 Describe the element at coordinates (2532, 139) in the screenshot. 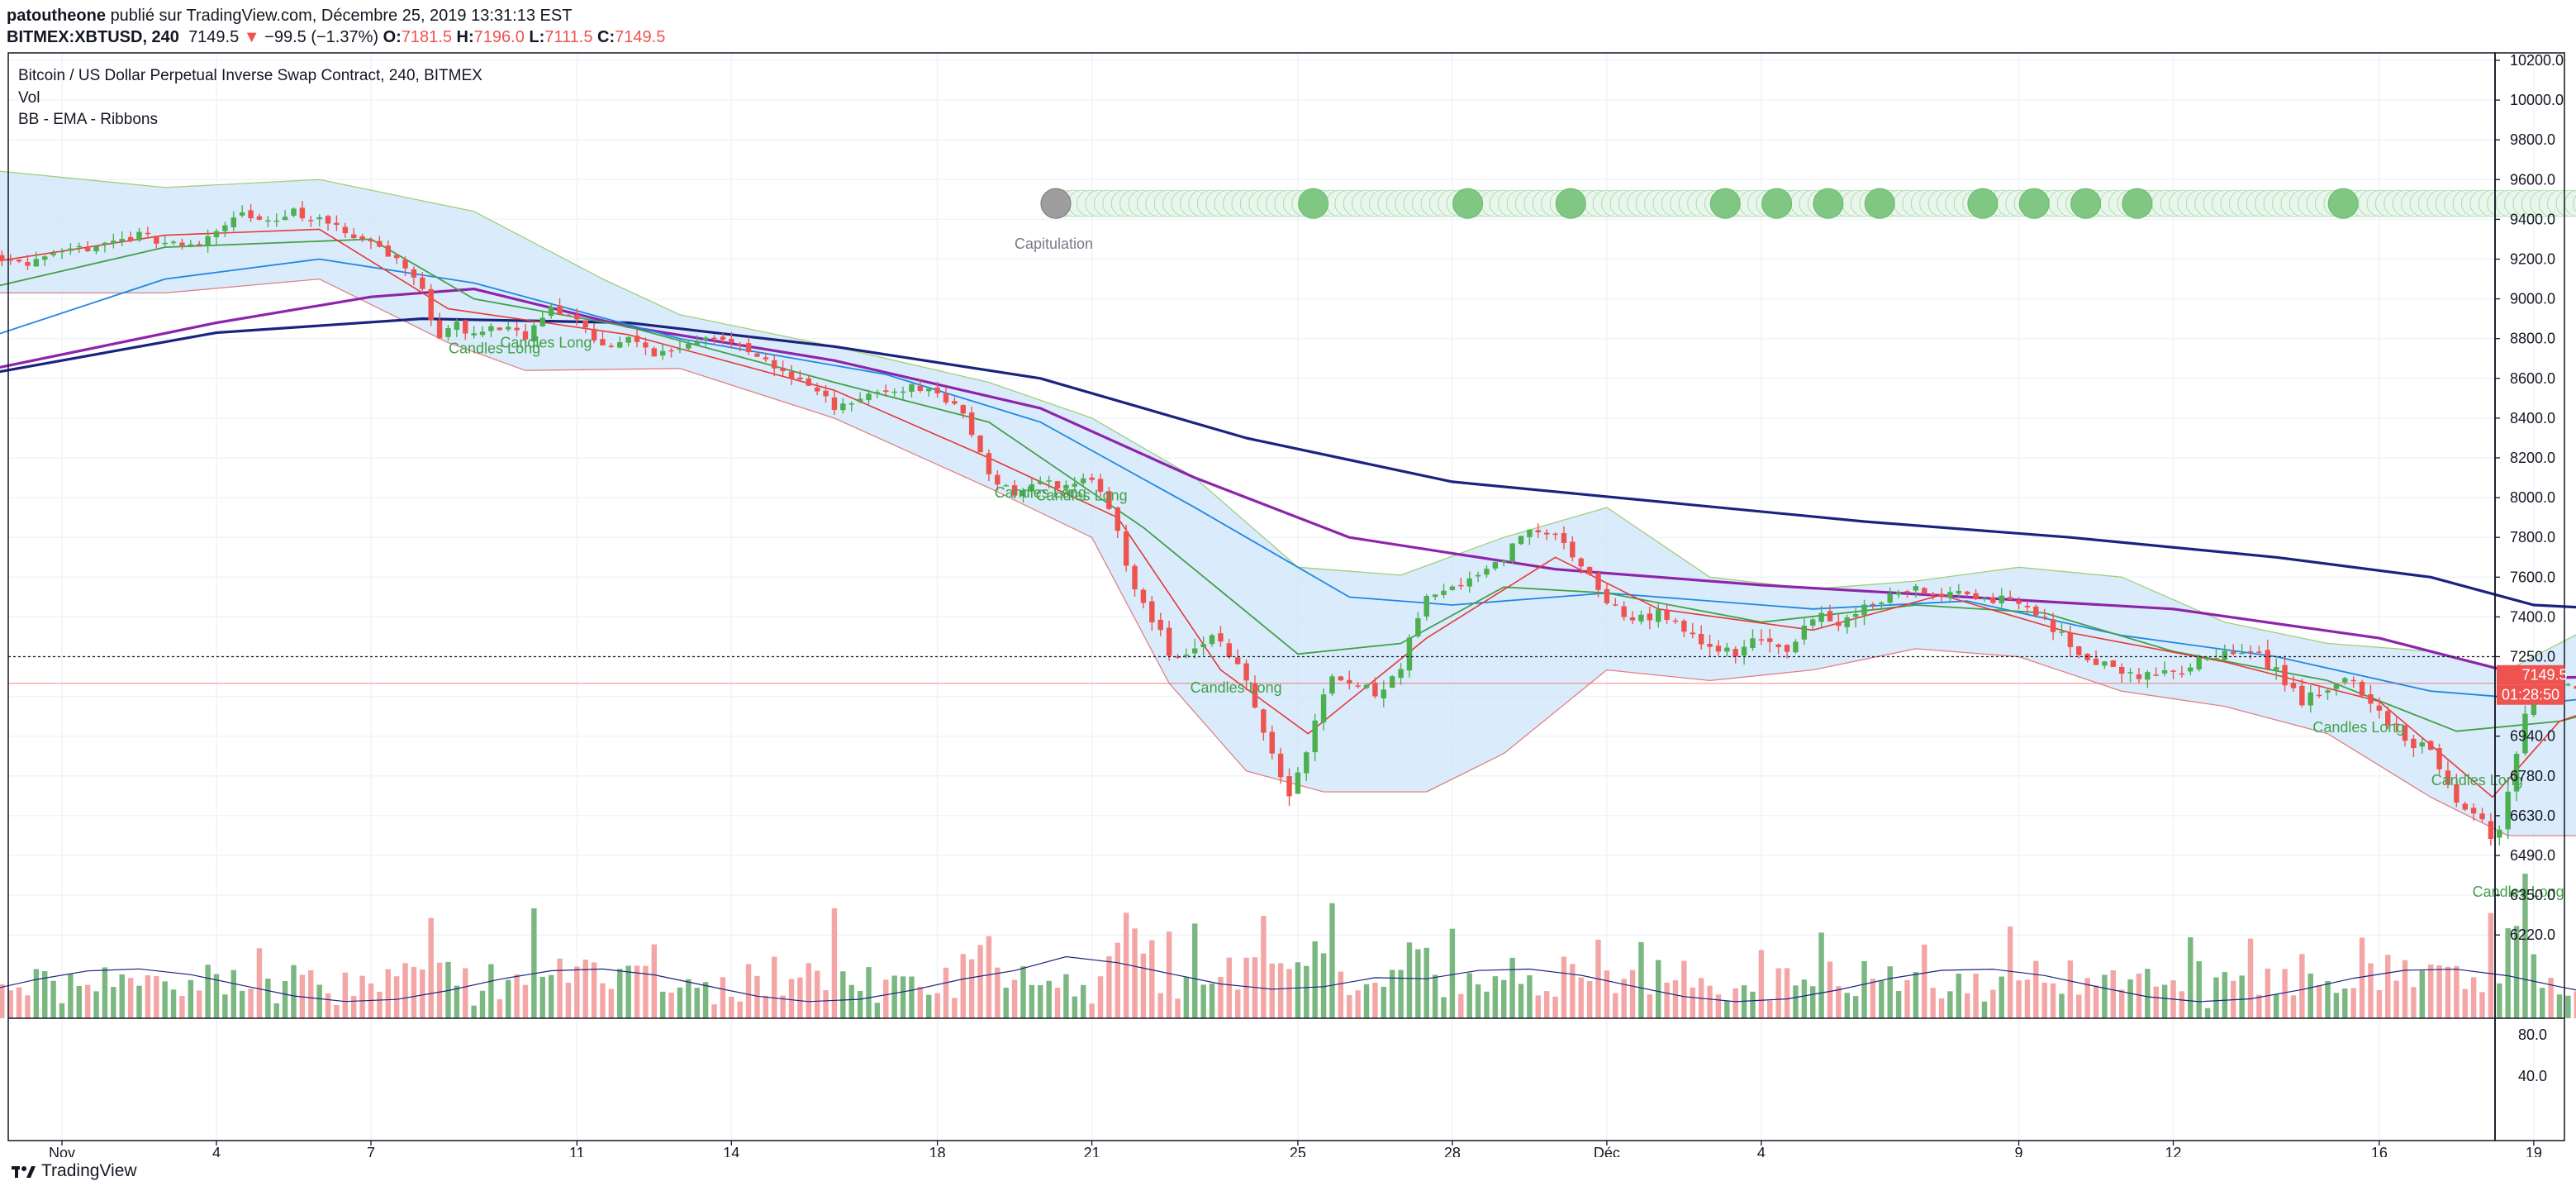

I see `price-tick-label: 9800.0` at that location.